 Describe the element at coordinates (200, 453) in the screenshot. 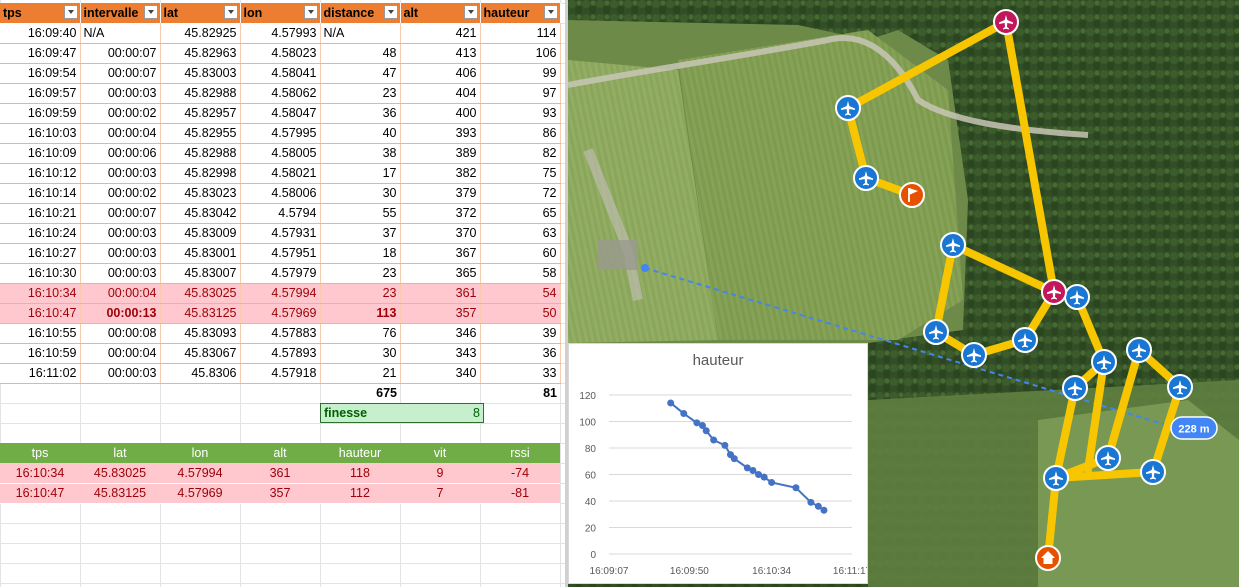

I see `detail-header-lon: lon` at that location.